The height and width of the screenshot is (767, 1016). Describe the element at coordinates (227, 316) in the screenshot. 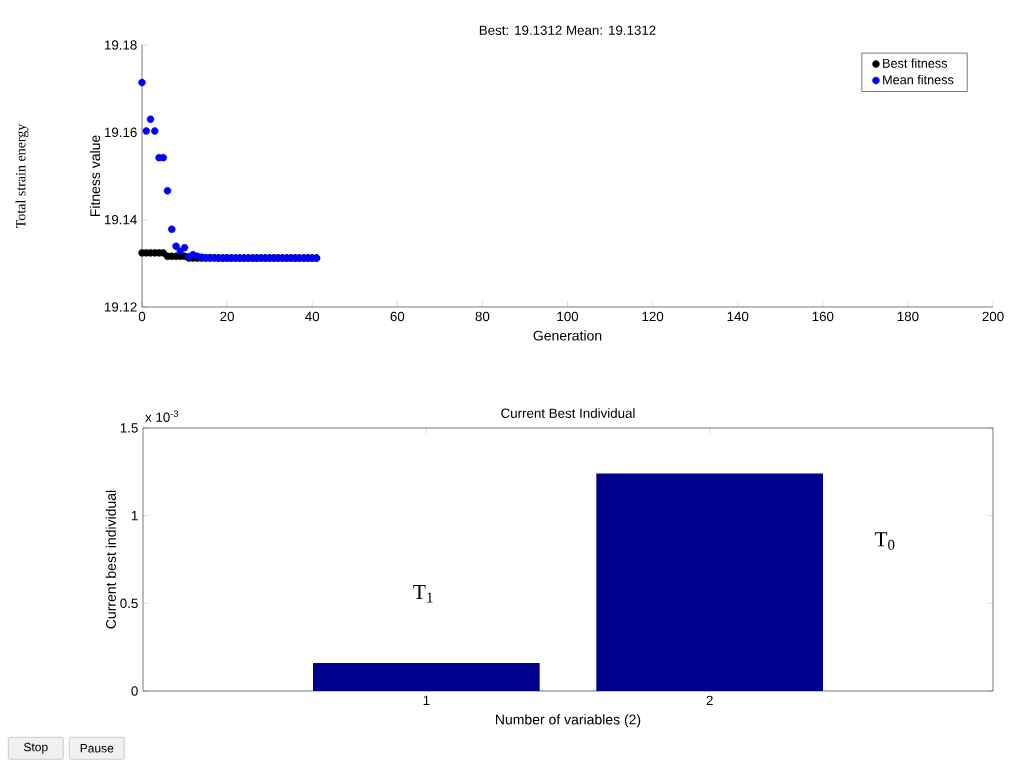

I see `x-tick-label: 20` at that location.